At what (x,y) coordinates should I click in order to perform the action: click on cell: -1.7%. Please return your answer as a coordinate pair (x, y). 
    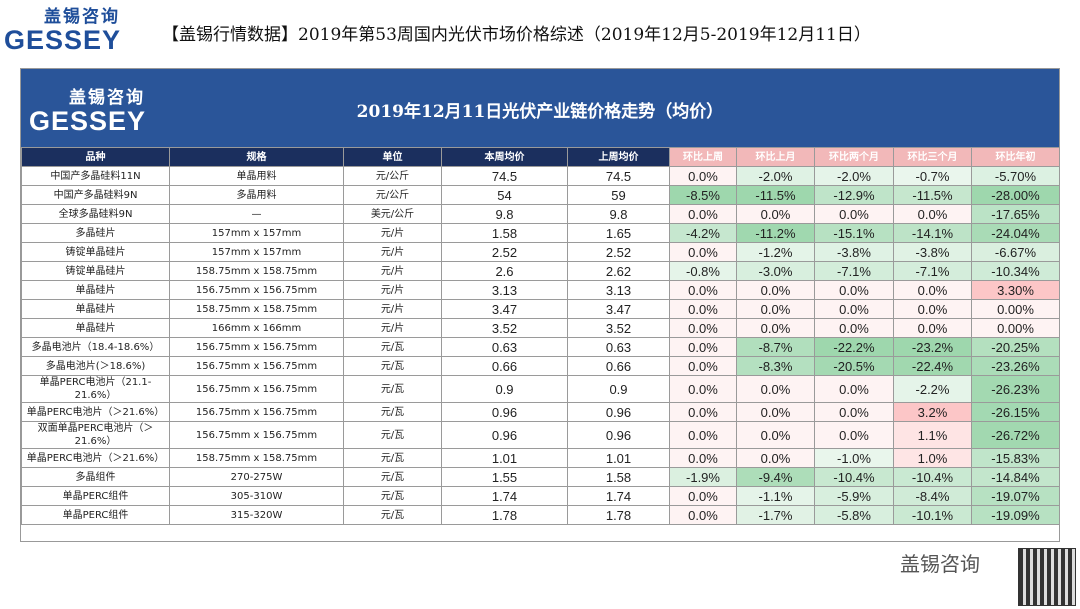
    Looking at the image, I should click on (775, 515).